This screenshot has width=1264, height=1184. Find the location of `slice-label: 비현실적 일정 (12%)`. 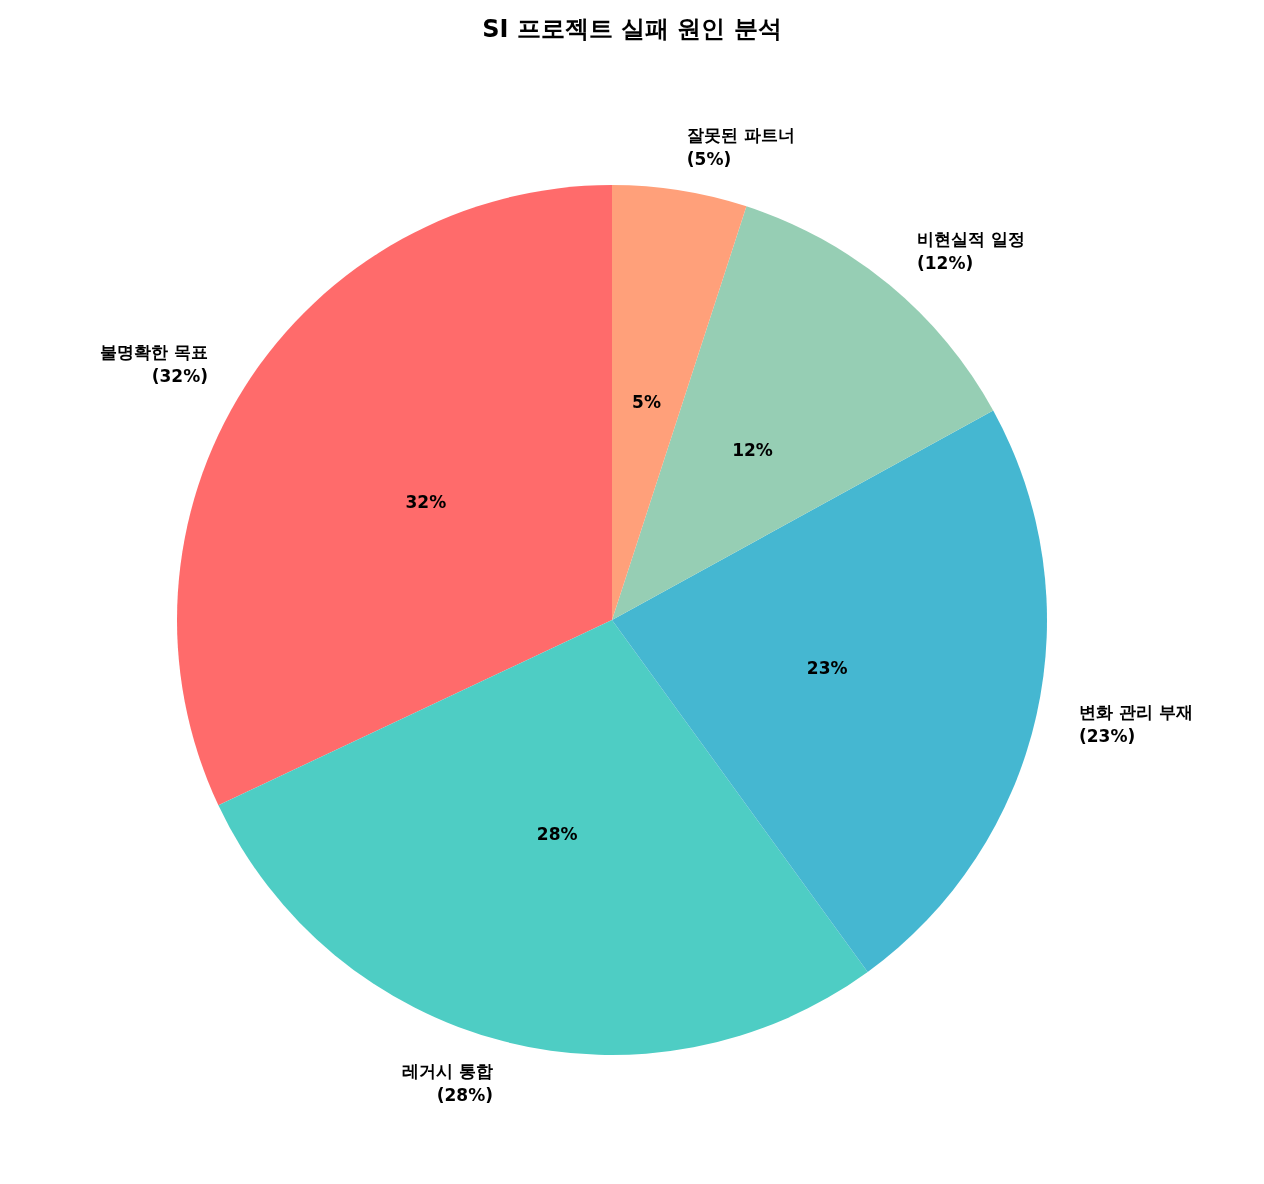

slice-label: 비현실적 일정 (12%) is located at coordinates (971, 251).